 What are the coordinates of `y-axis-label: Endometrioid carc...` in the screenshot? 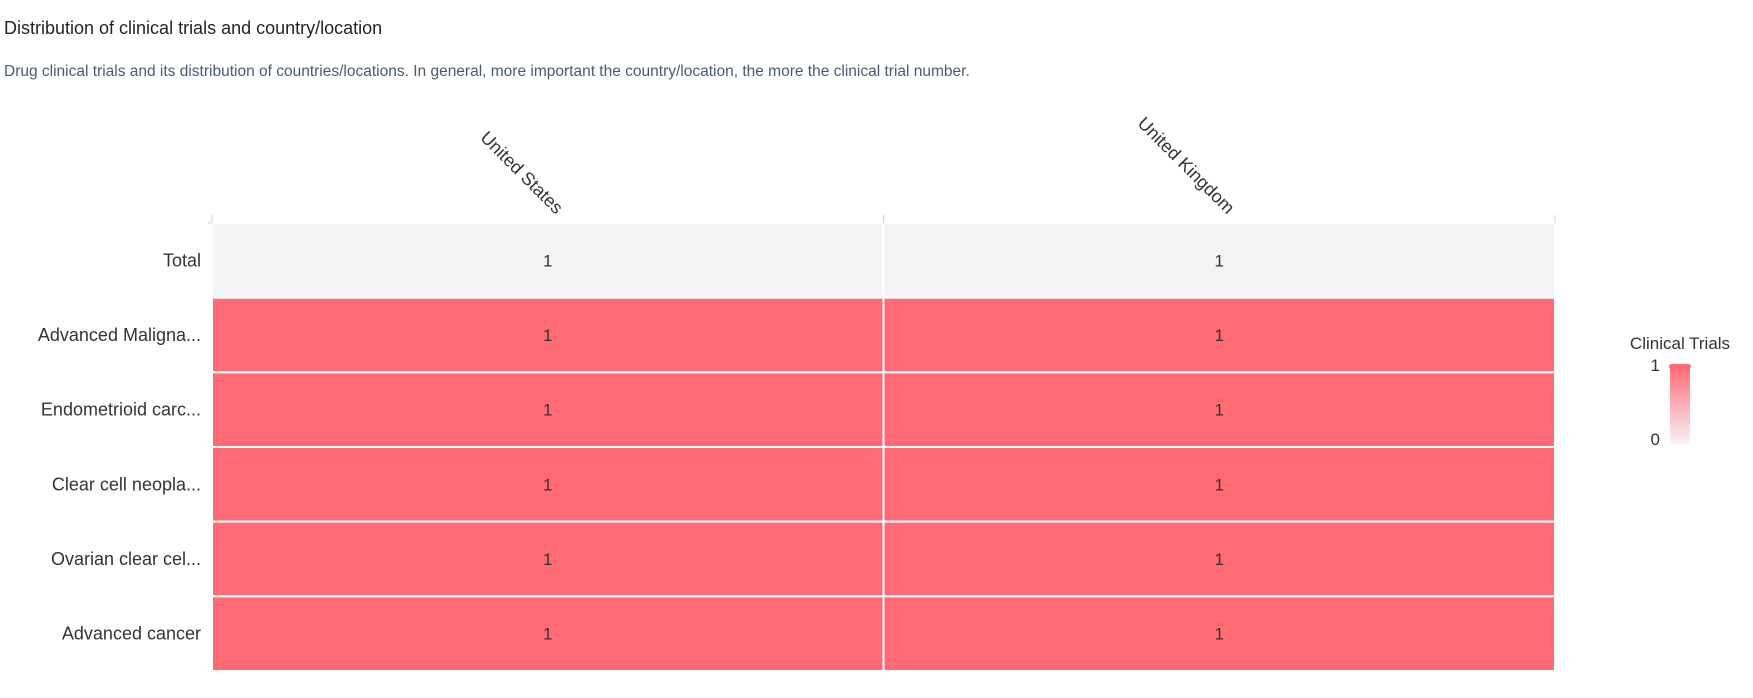 It's located at (121, 410).